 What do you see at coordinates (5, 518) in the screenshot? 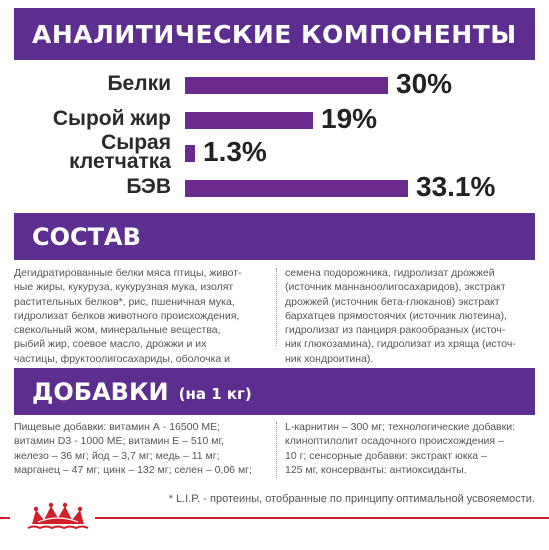
I see `brand-rule-left` at bounding box center [5, 518].